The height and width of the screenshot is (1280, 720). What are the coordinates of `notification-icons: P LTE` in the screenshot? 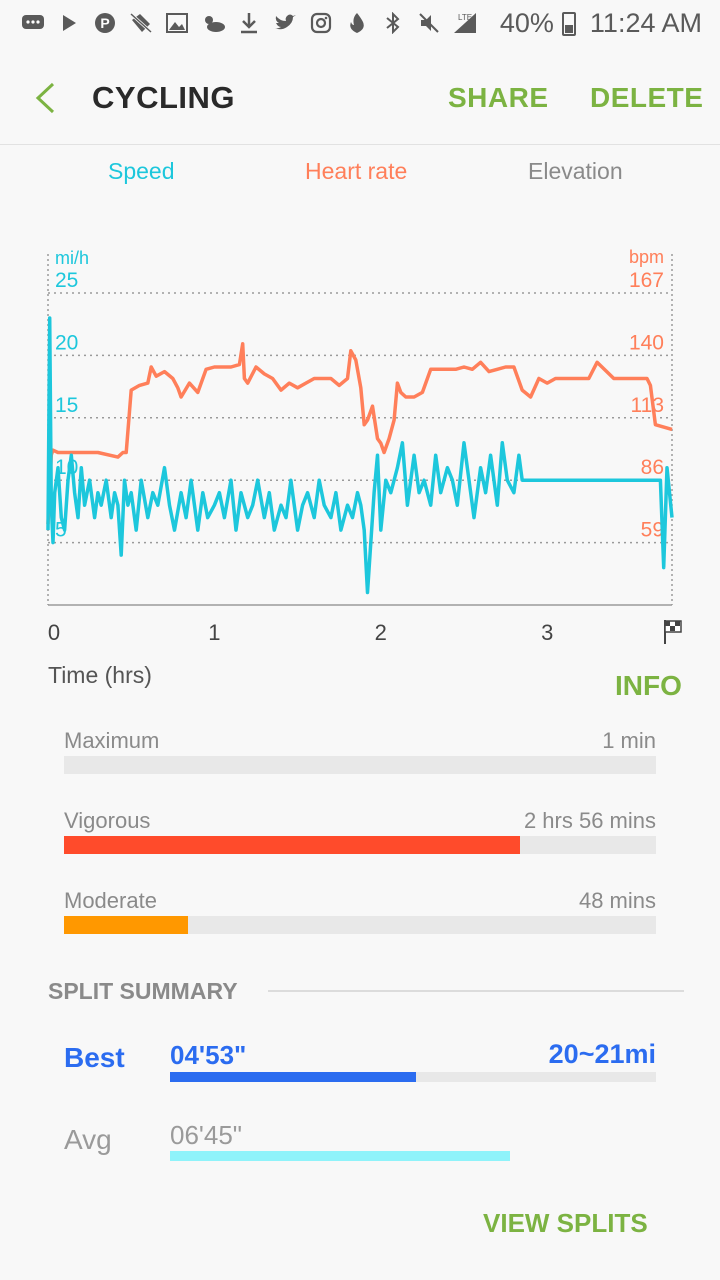 It's located at (249, 23).